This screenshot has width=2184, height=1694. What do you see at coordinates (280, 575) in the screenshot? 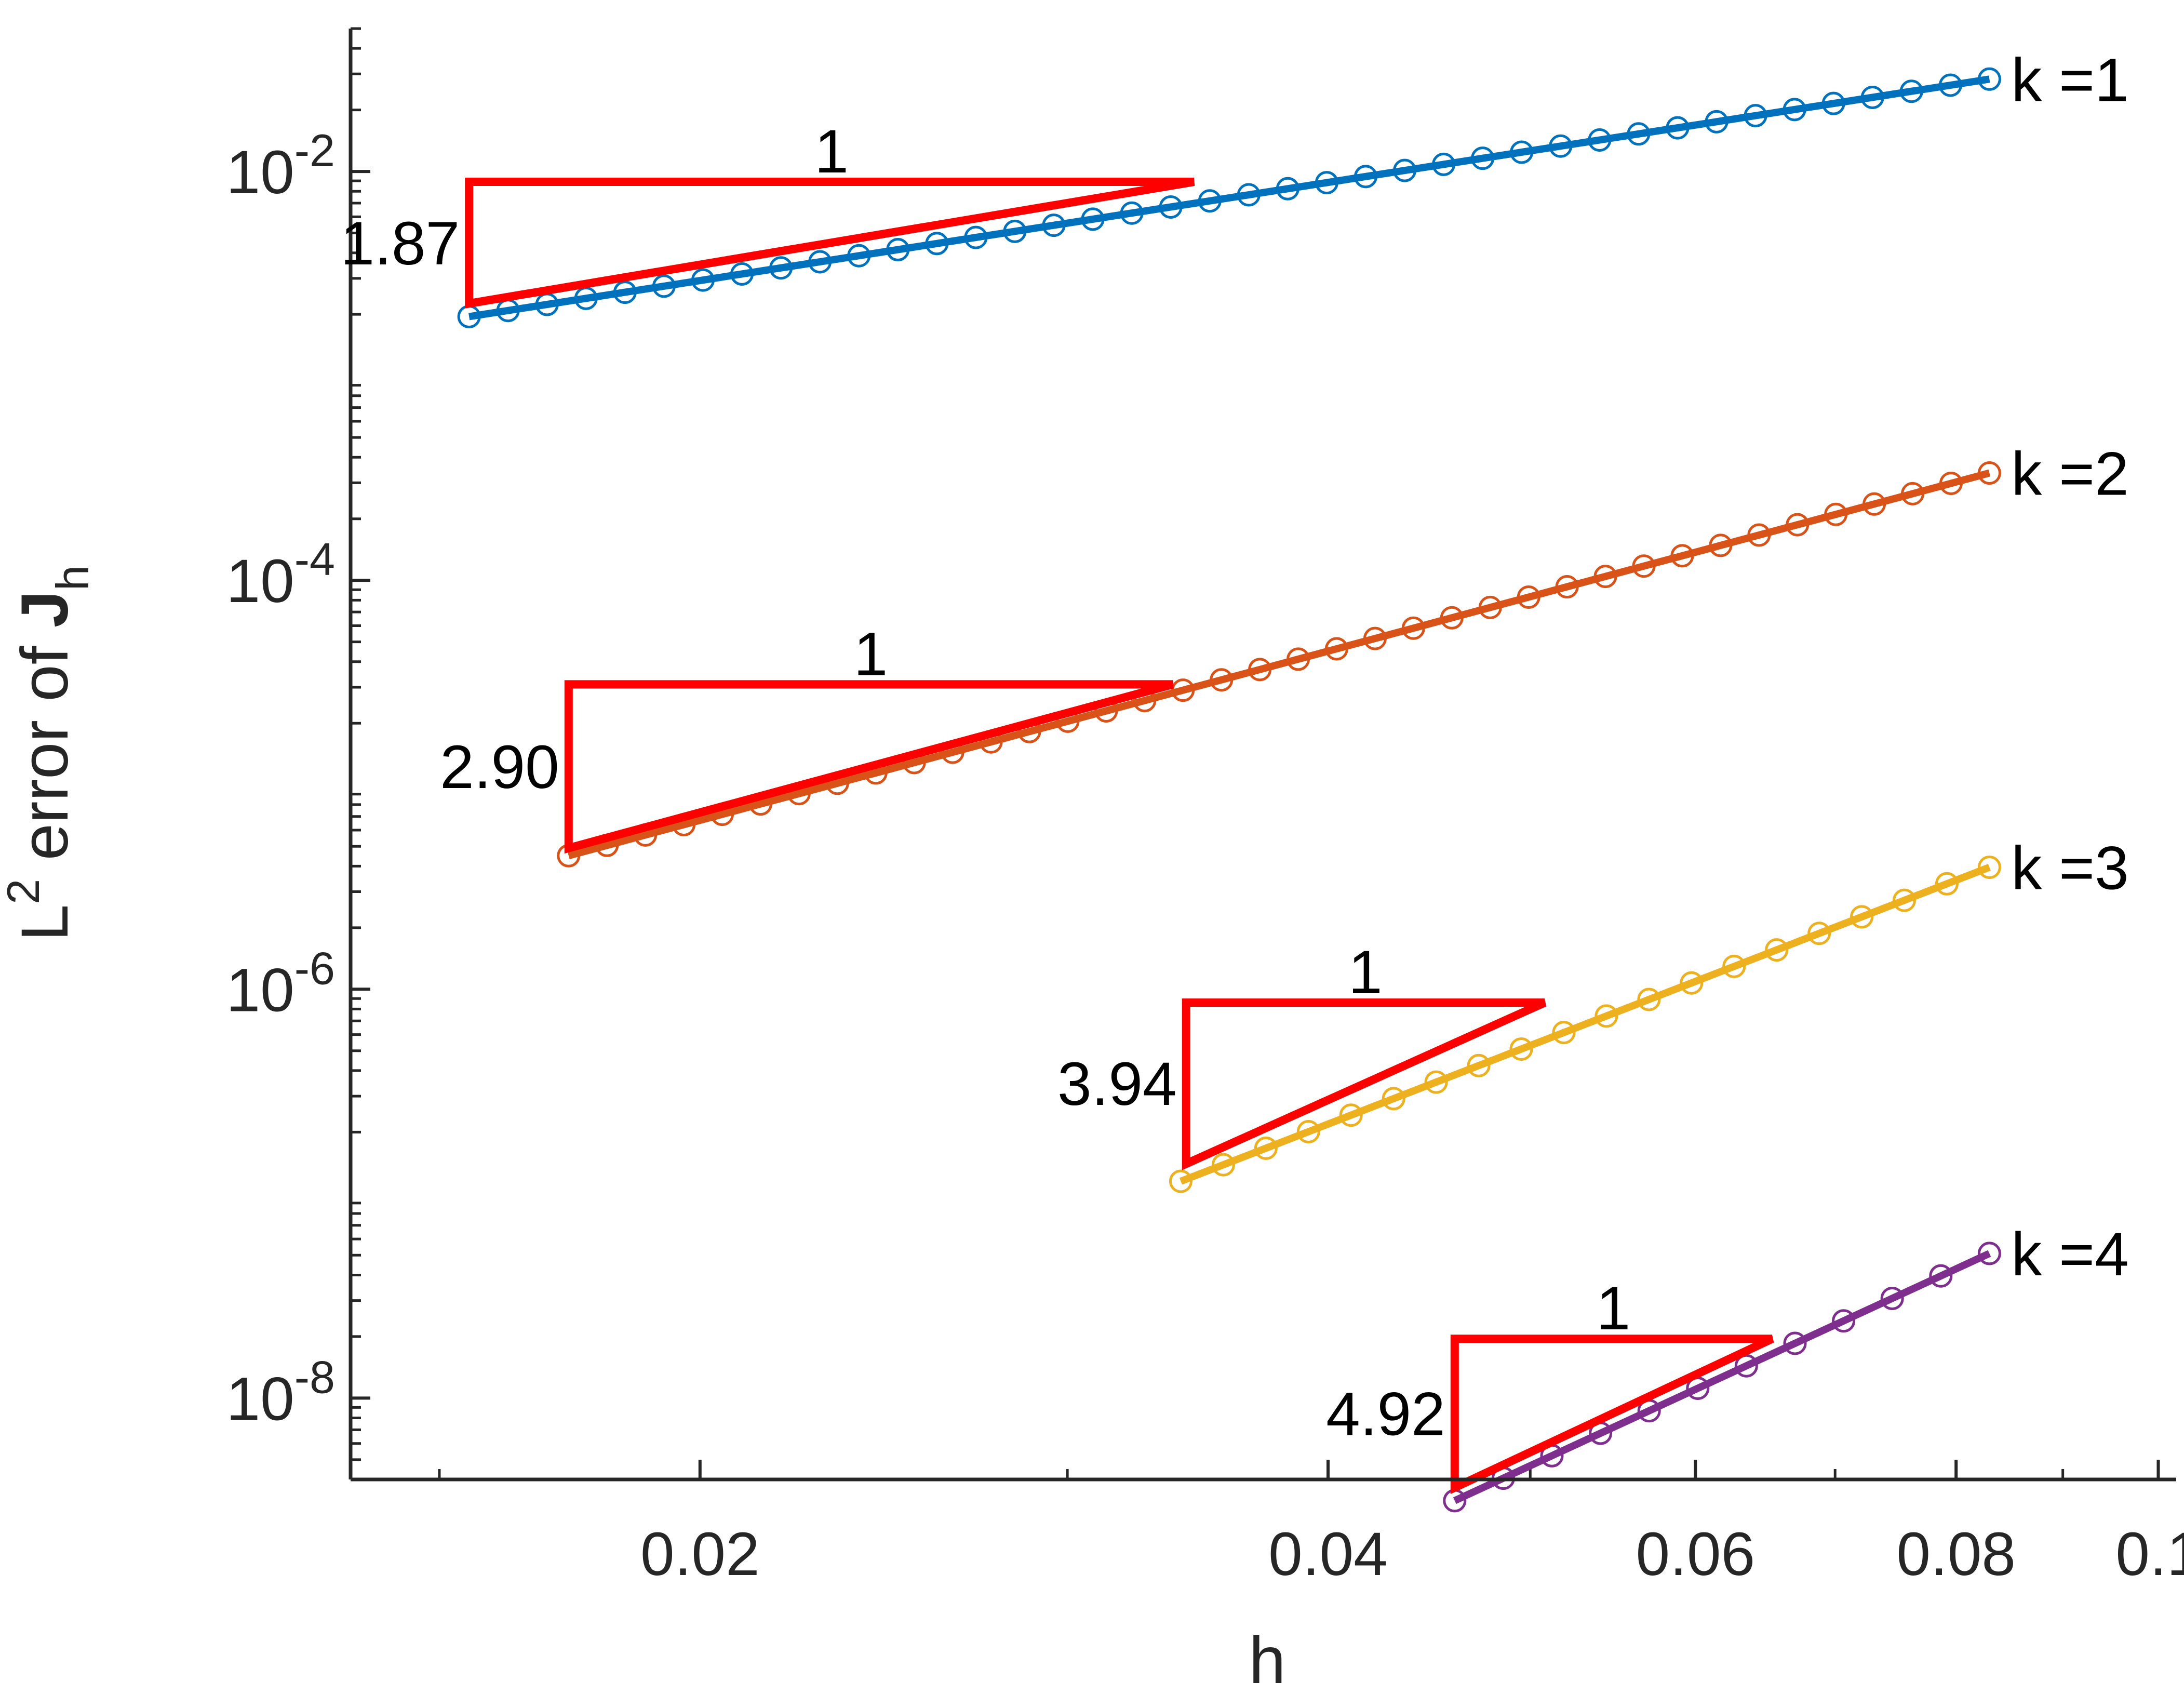
I see `y-tick-label: 10⁻⁴` at bounding box center [280, 575].